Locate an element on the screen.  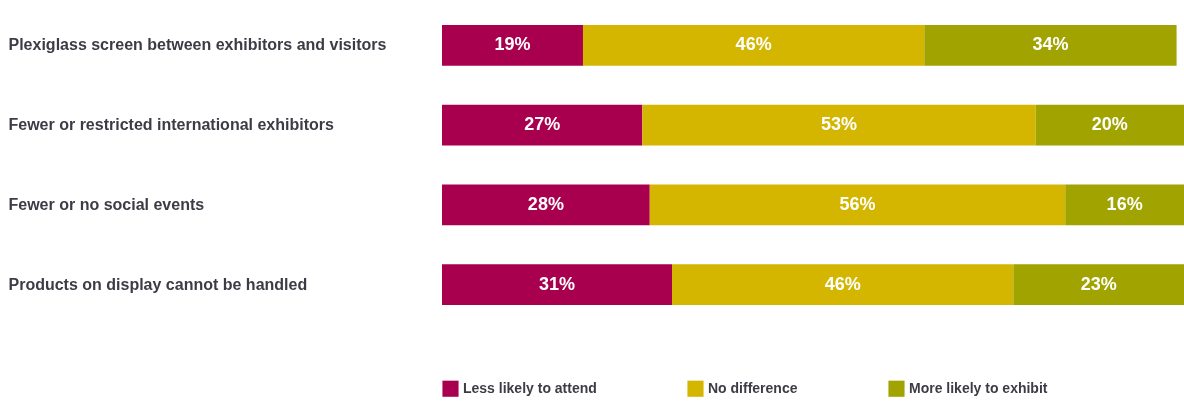
data-label: 20% is located at coordinates (1109, 124).